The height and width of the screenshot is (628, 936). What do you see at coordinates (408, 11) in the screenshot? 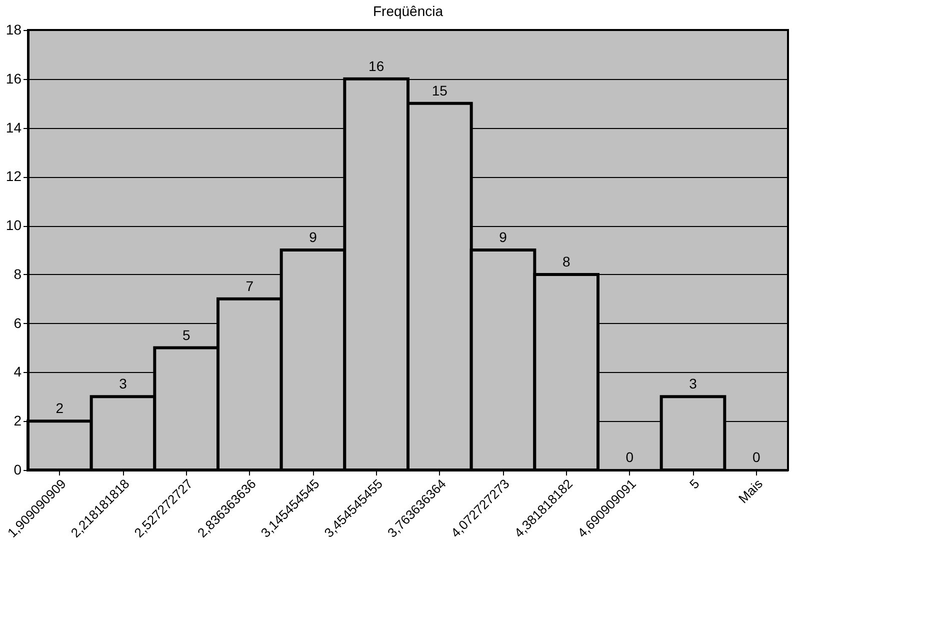
I see `chart-title: Freqüência` at bounding box center [408, 11].